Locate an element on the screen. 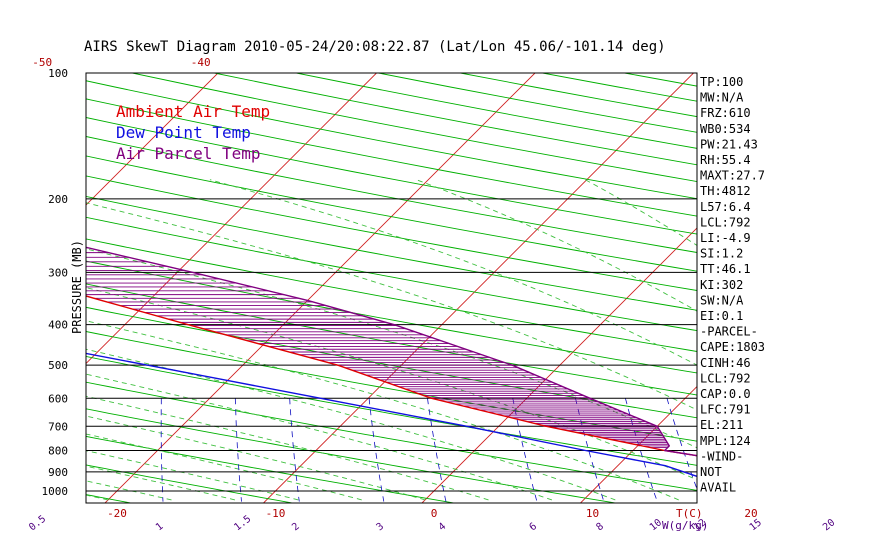  mixing-ratio-tick-label: 8 is located at coordinates (600, 527).